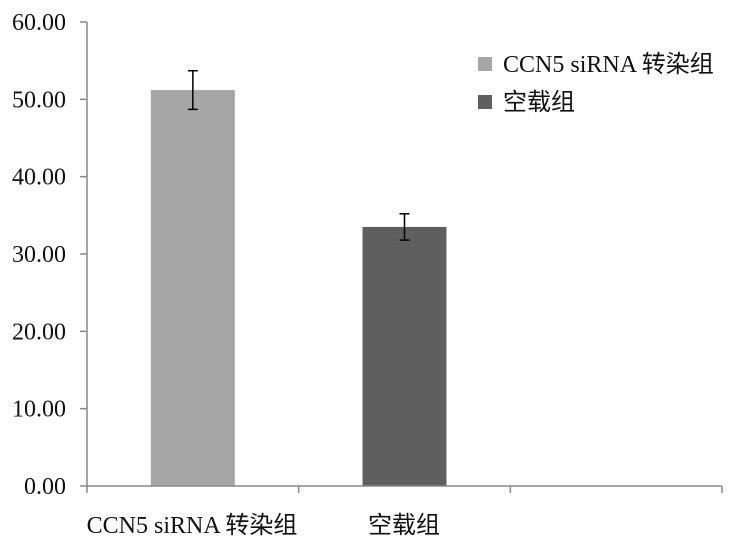 The image size is (755, 540). I want to click on category-label-empty-vector: 空载组, so click(404, 525).